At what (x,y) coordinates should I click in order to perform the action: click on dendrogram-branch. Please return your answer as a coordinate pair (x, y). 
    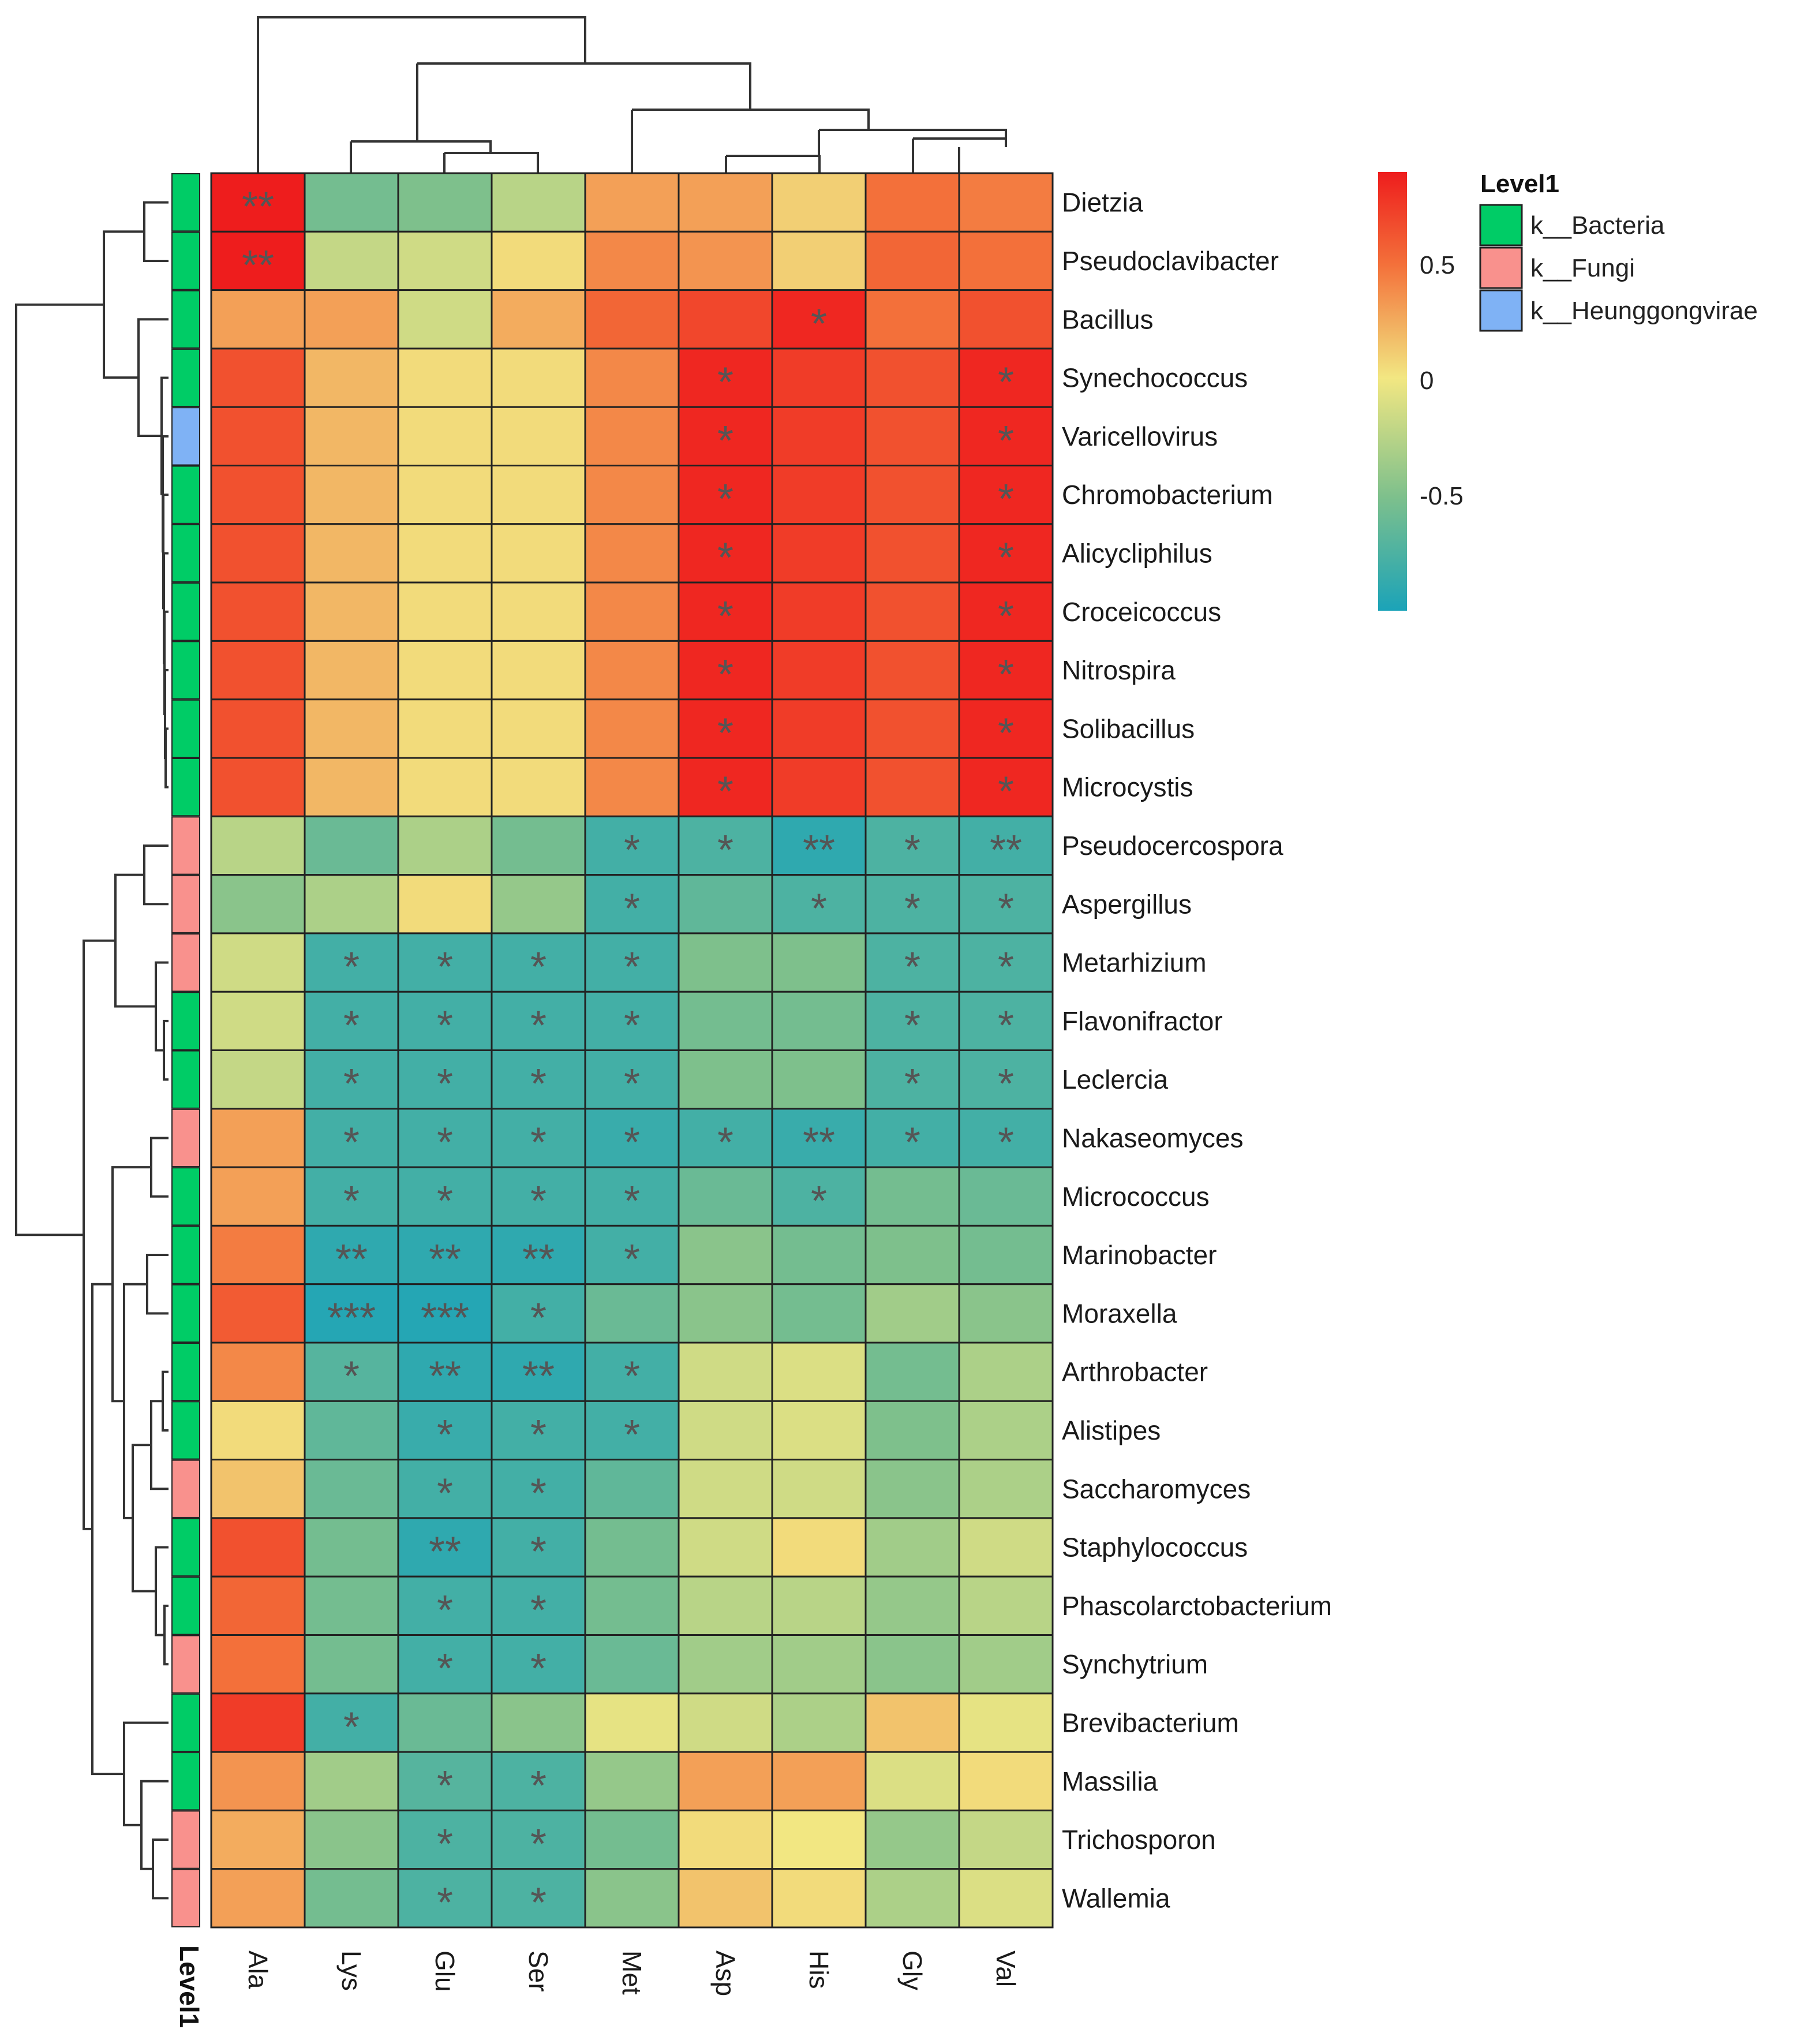
    Looking at the image, I should click on (135, 1401).